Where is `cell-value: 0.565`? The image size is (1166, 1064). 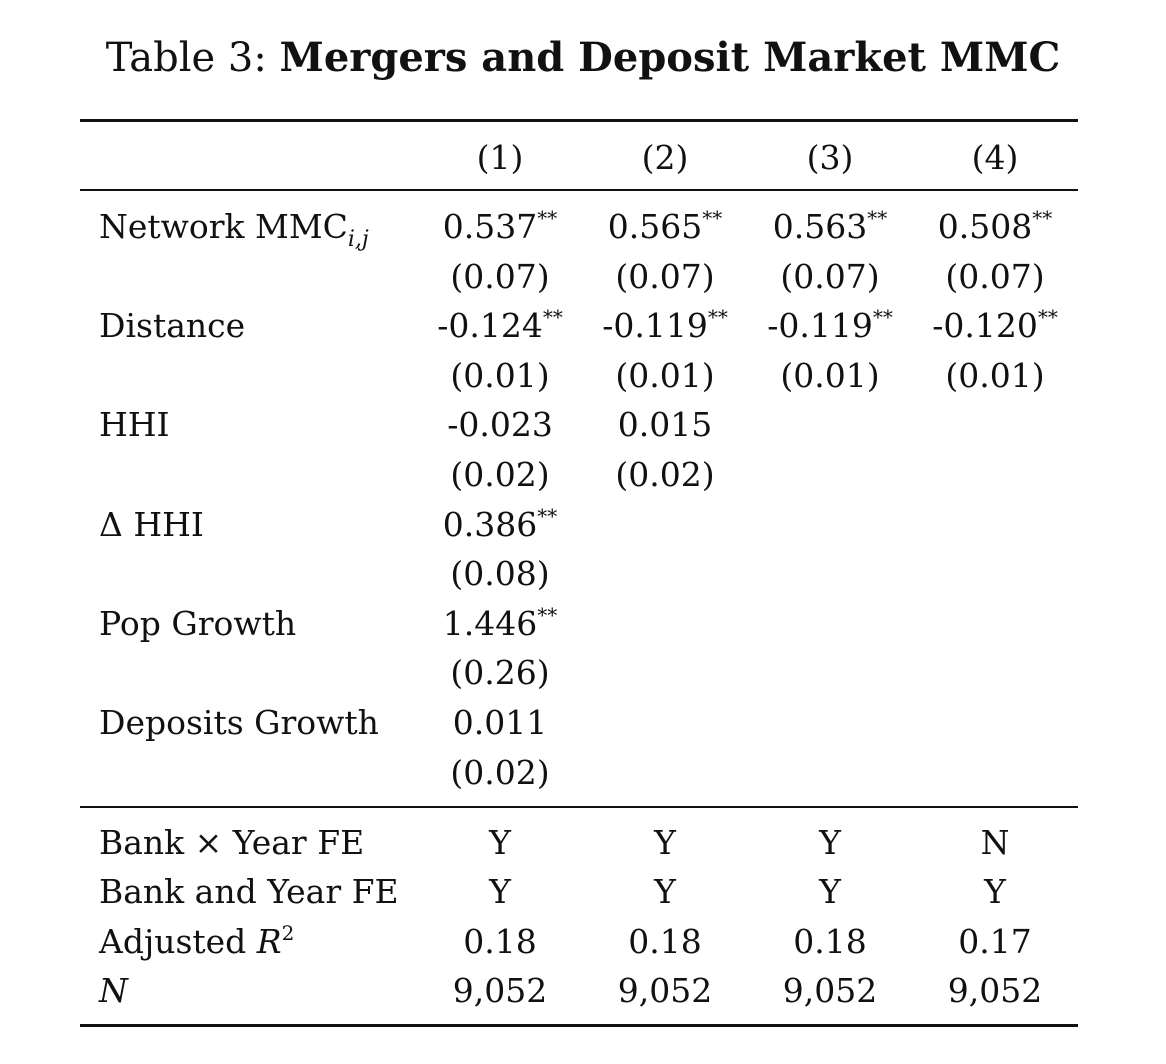
cell-value: 0.565 is located at coordinates (655, 226).